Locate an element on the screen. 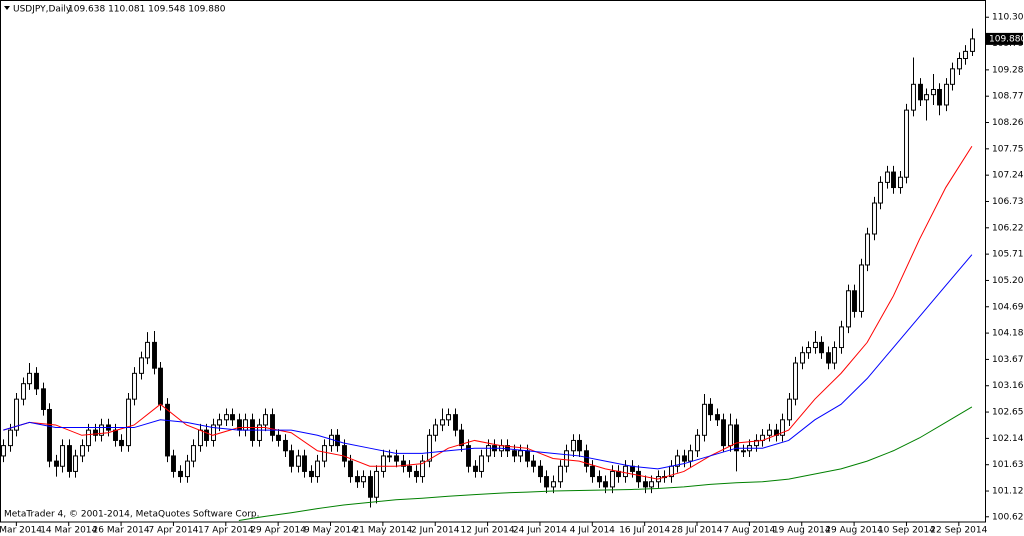 The image size is (1024, 536). y-tick-label: 104.690 is located at coordinates (1008, 307).